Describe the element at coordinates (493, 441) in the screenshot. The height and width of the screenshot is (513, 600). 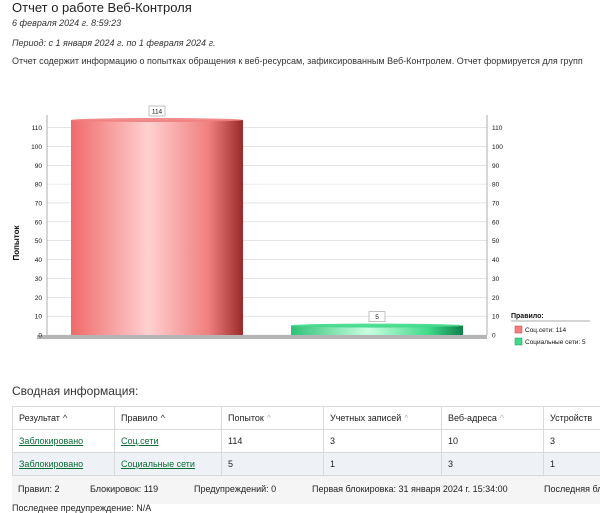
I see `urls-cell: 10` at that location.